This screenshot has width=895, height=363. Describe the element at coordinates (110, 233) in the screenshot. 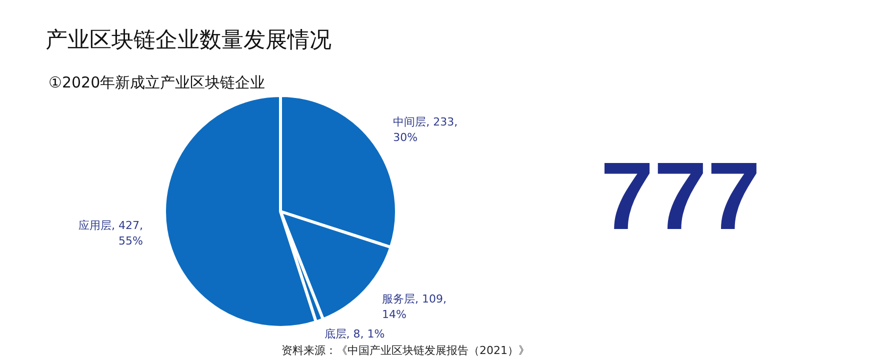

I see `slice-label: 应用层, 427, 55%` at that location.